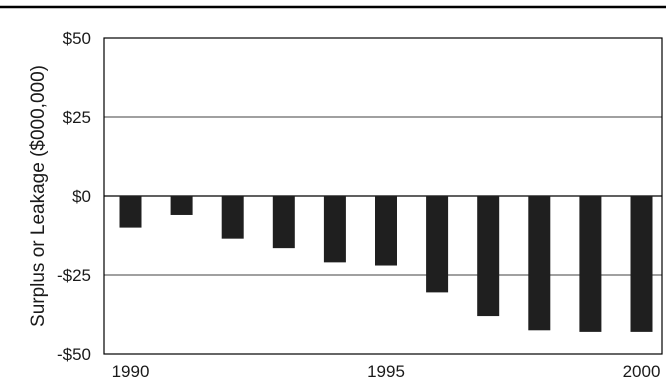 This screenshot has height=383, width=666. Describe the element at coordinates (77, 38) in the screenshot. I see `y-tick-label: $50` at that location.